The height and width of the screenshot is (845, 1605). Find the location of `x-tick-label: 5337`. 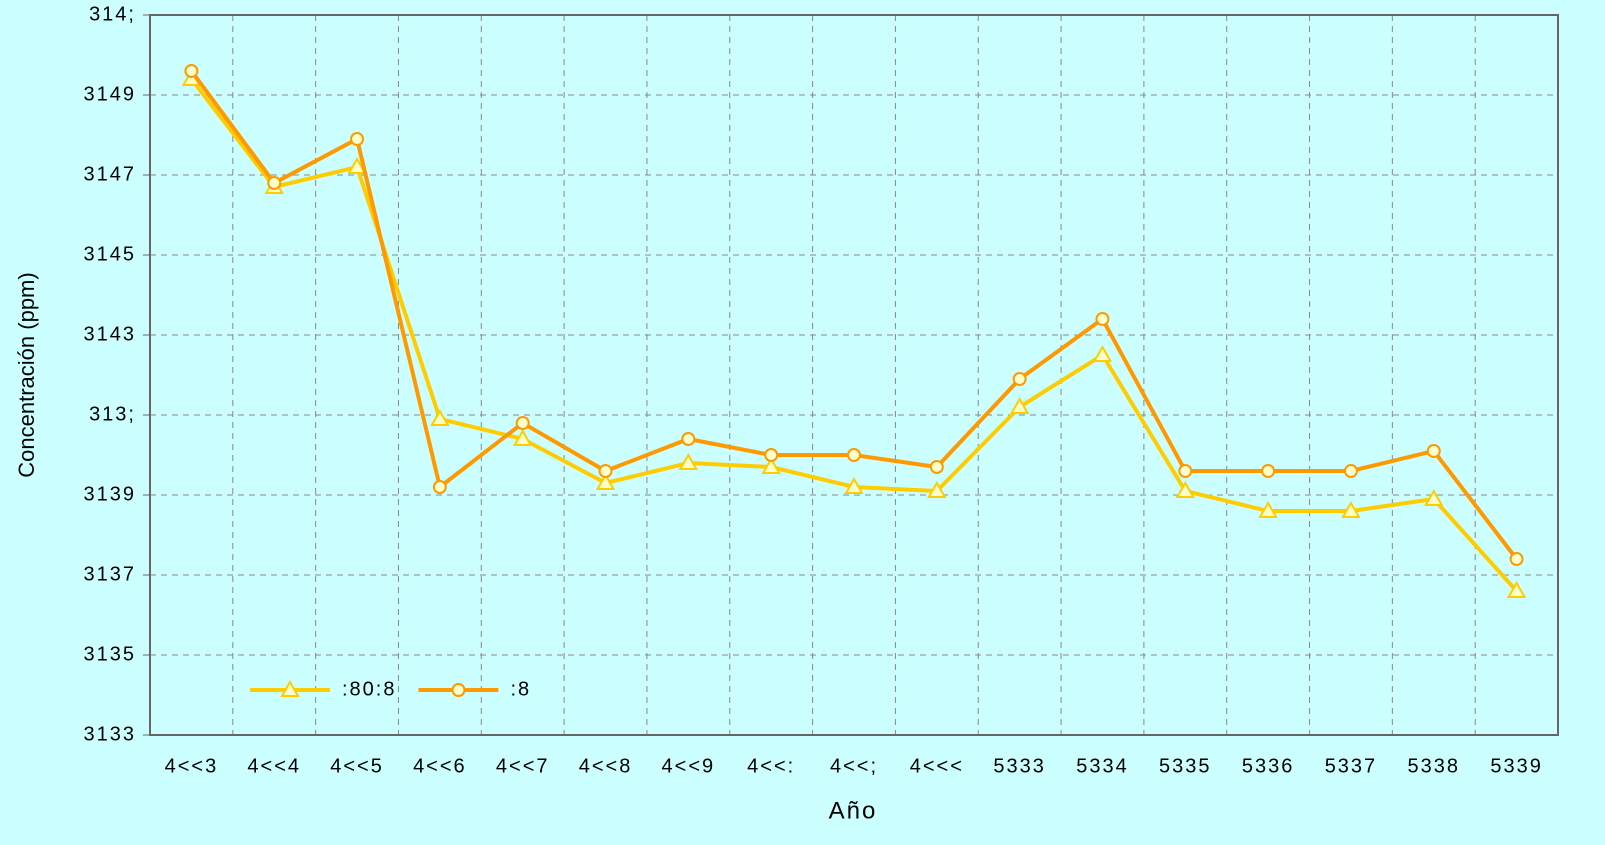

x-tick-label: 5337 is located at coordinates (1351, 766).